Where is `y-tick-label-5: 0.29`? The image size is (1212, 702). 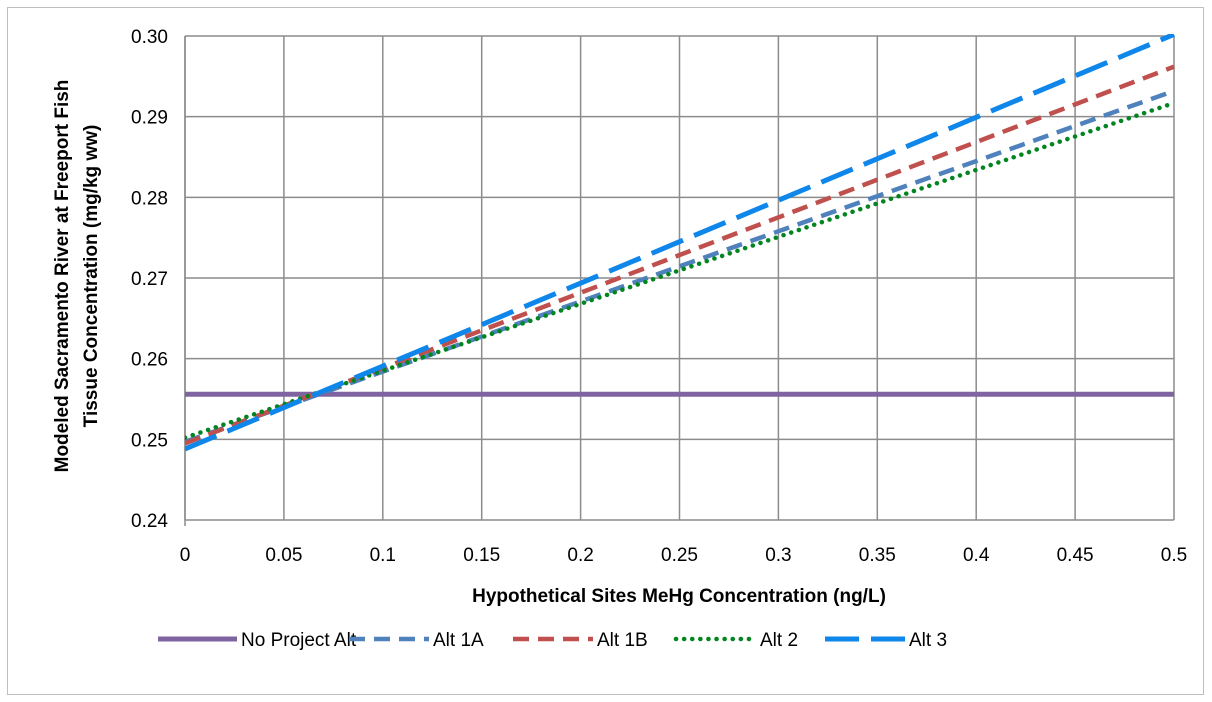 y-tick-label-5: 0.29 is located at coordinates (149, 118).